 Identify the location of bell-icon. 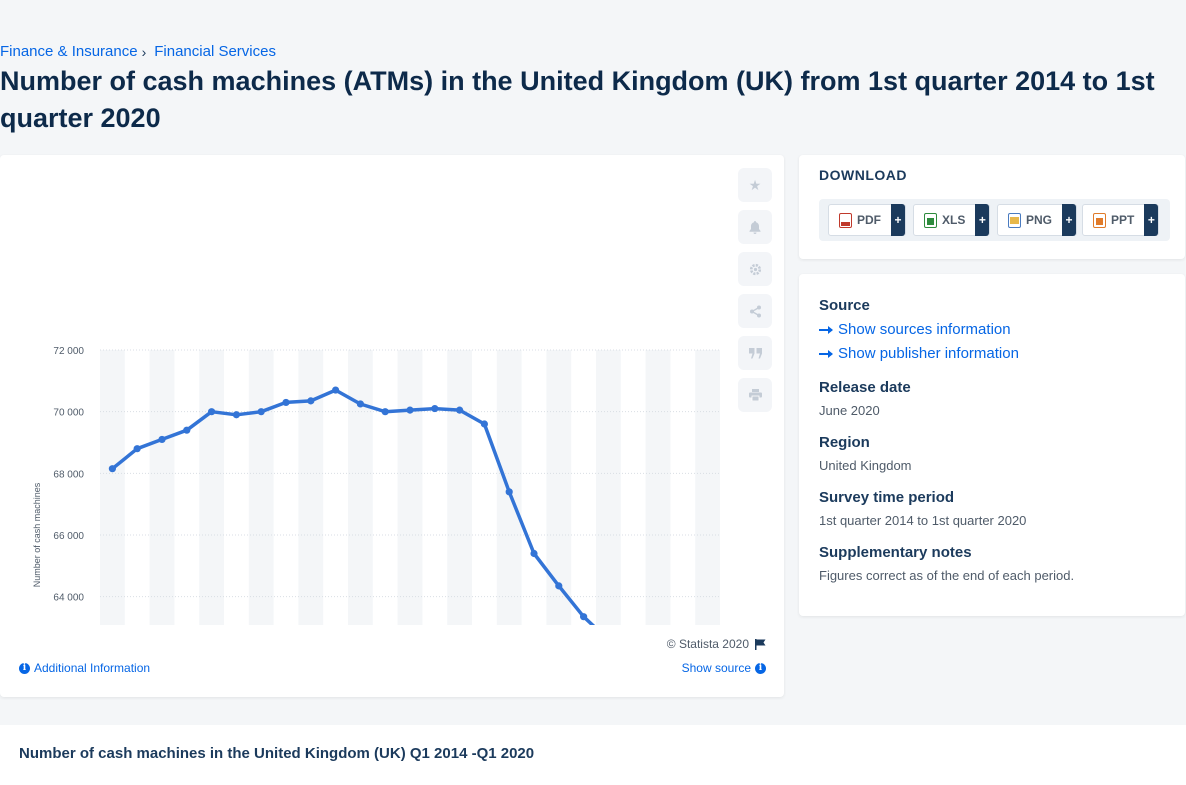
(755, 227).